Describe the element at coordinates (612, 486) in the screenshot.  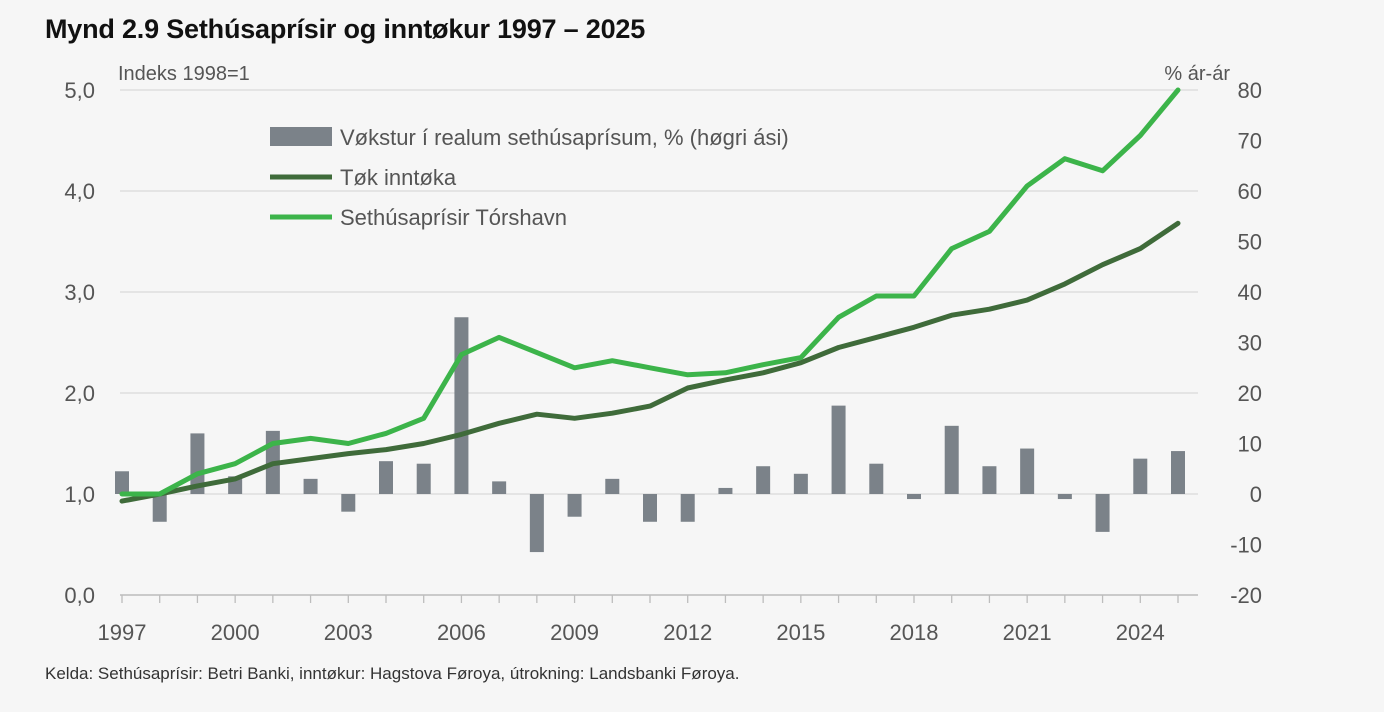
I see `bar-2010` at that location.